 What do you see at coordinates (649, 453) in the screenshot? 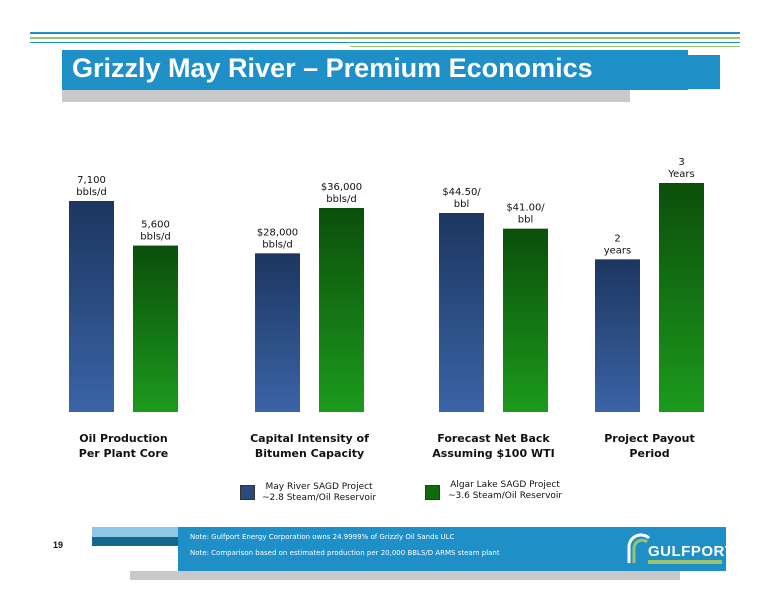
I see `category-label: Period` at bounding box center [649, 453].